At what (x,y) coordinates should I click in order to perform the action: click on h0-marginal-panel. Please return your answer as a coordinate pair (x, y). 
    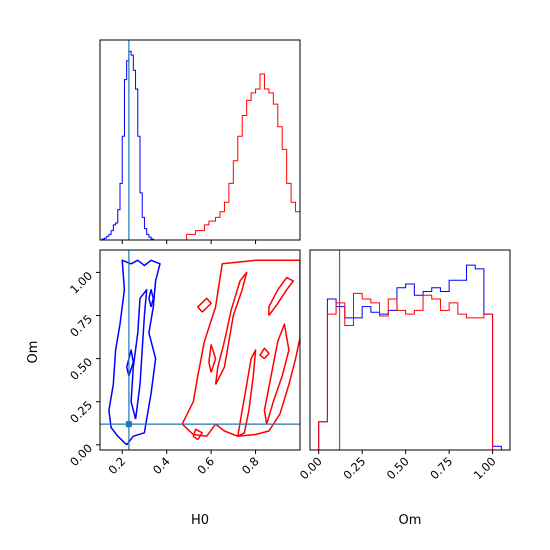
    Looking at the image, I should click on (200, 141).